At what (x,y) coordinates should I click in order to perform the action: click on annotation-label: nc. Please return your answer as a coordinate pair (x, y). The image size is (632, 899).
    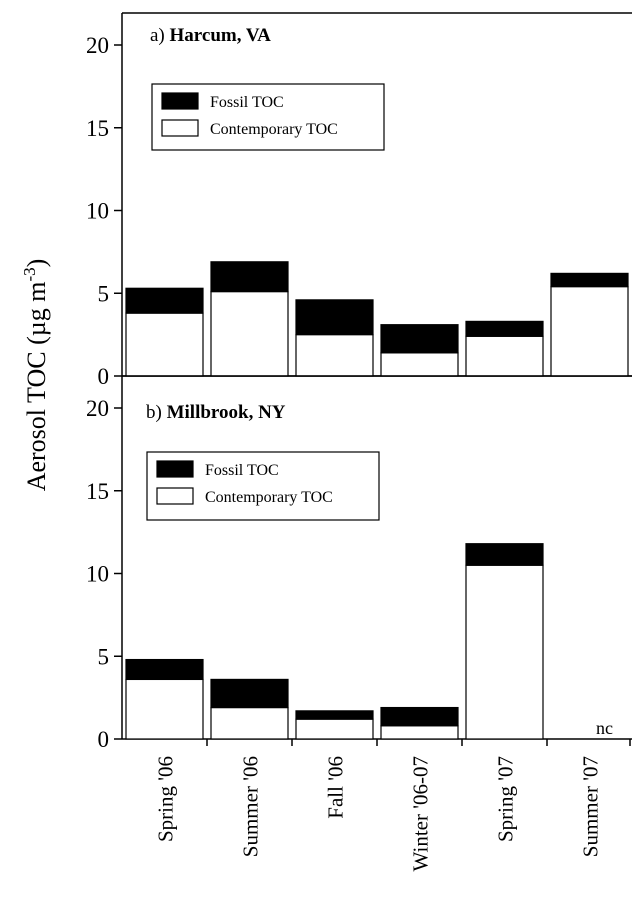
    Looking at the image, I should click on (604, 728).